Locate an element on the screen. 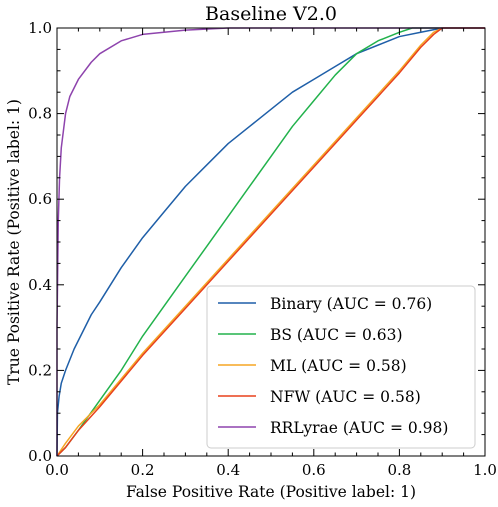 Image resolution: width=498 pixels, height=507 pixels. y-axis-label: True Positive Rate (Positive label: 1) is located at coordinates (14, 242).